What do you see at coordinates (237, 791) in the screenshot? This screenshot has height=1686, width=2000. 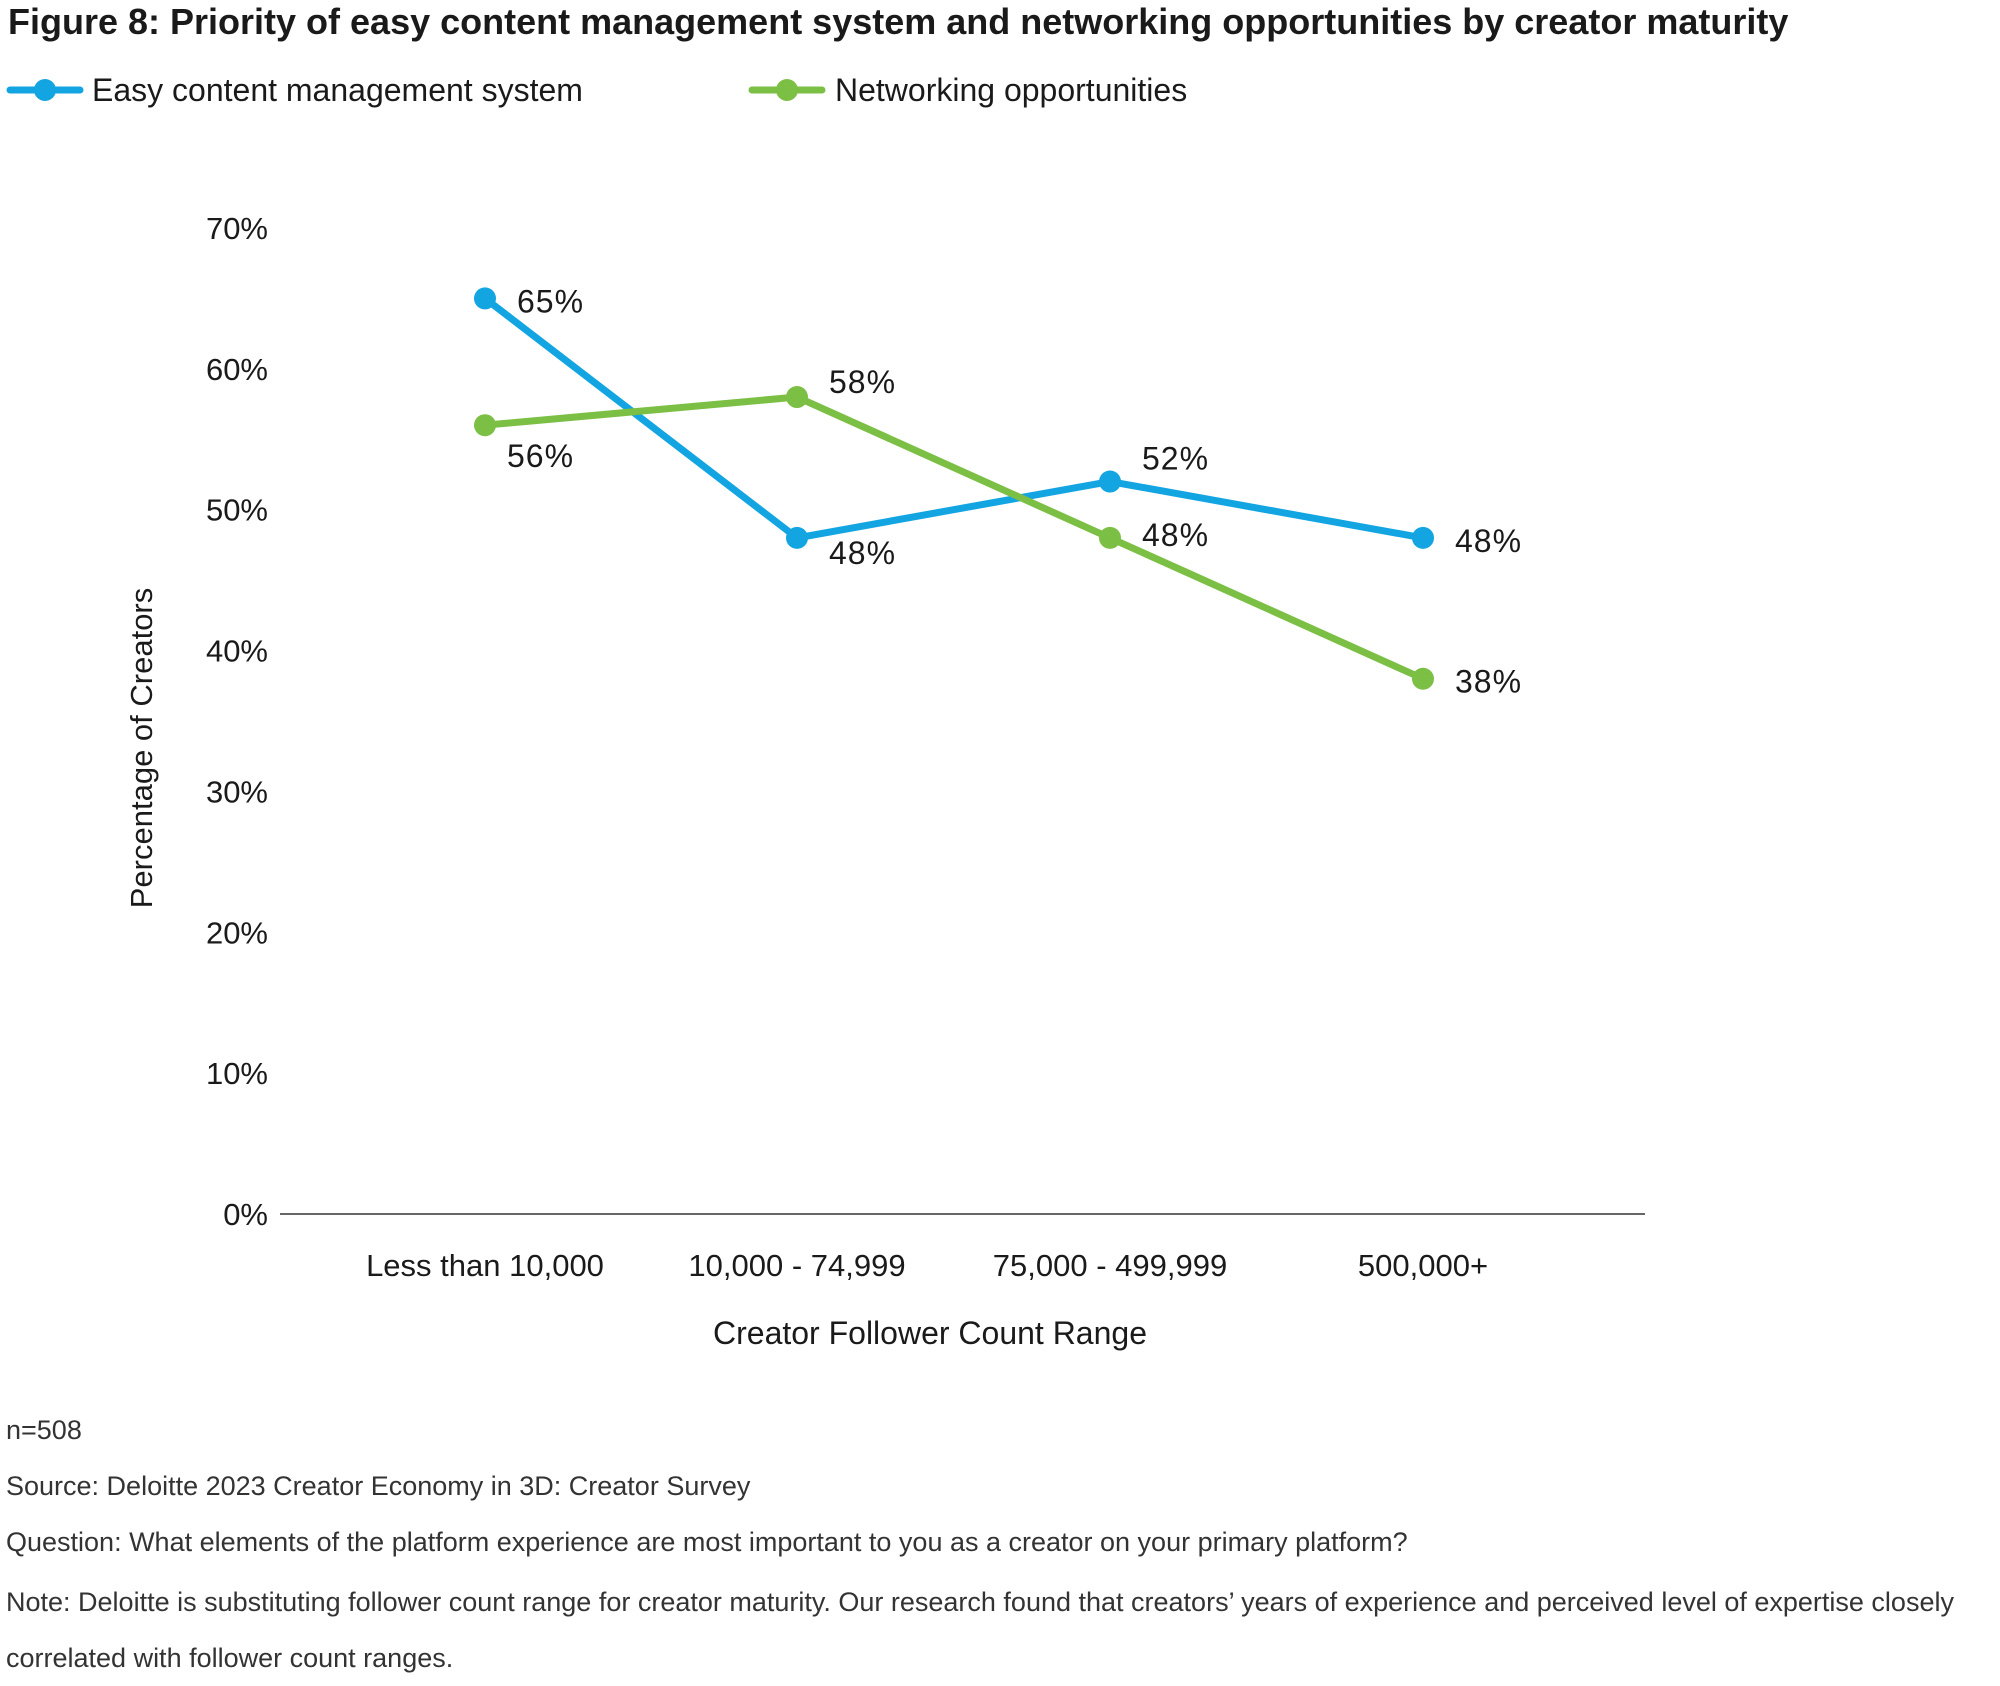 I see `y-tick-label: 30%` at bounding box center [237, 791].